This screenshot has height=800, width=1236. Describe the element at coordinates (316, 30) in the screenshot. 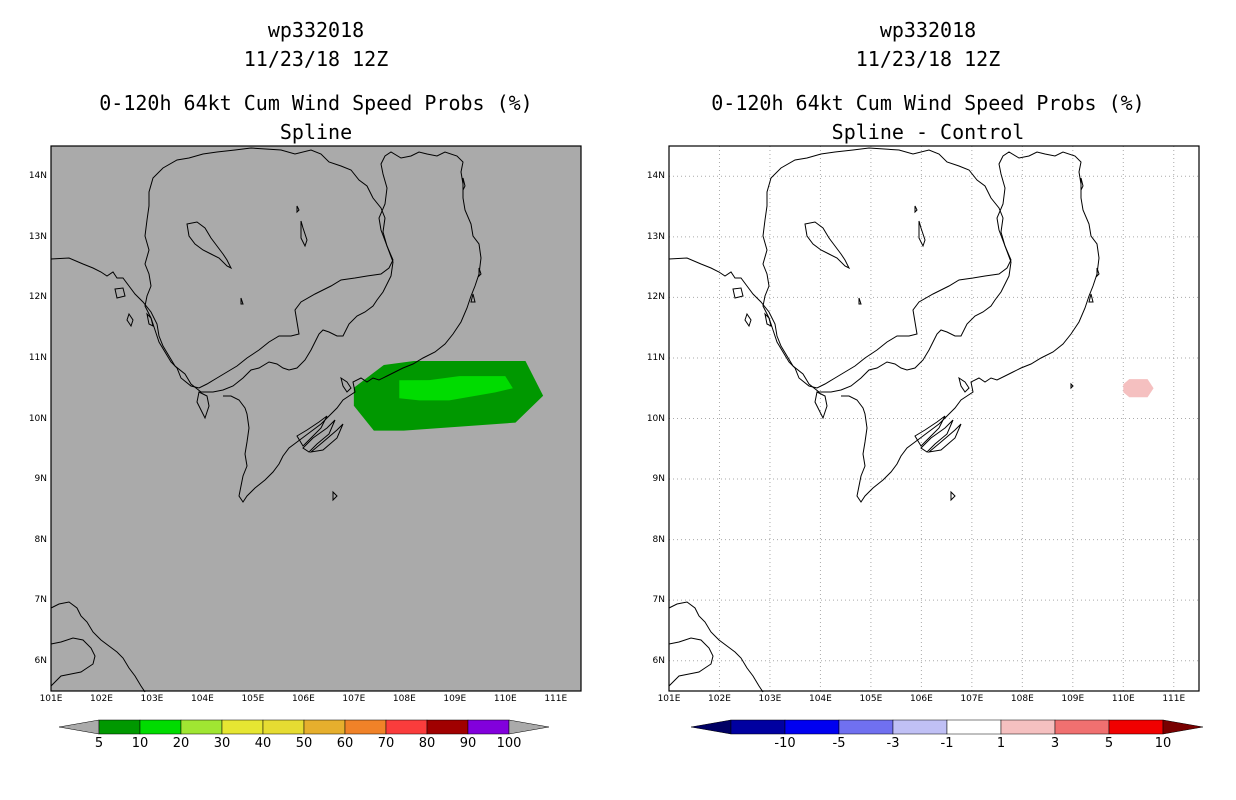

I see `left-storm-id: wp332018` at that location.